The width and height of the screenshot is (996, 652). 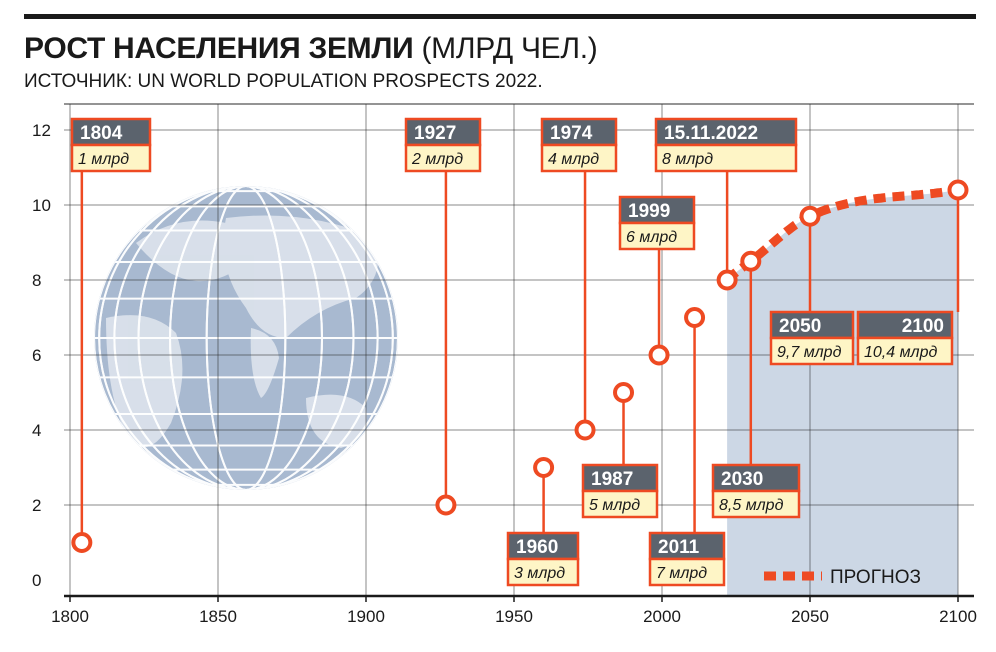 I want to click on y-tick-label: 4, so click(x=36, y=430).